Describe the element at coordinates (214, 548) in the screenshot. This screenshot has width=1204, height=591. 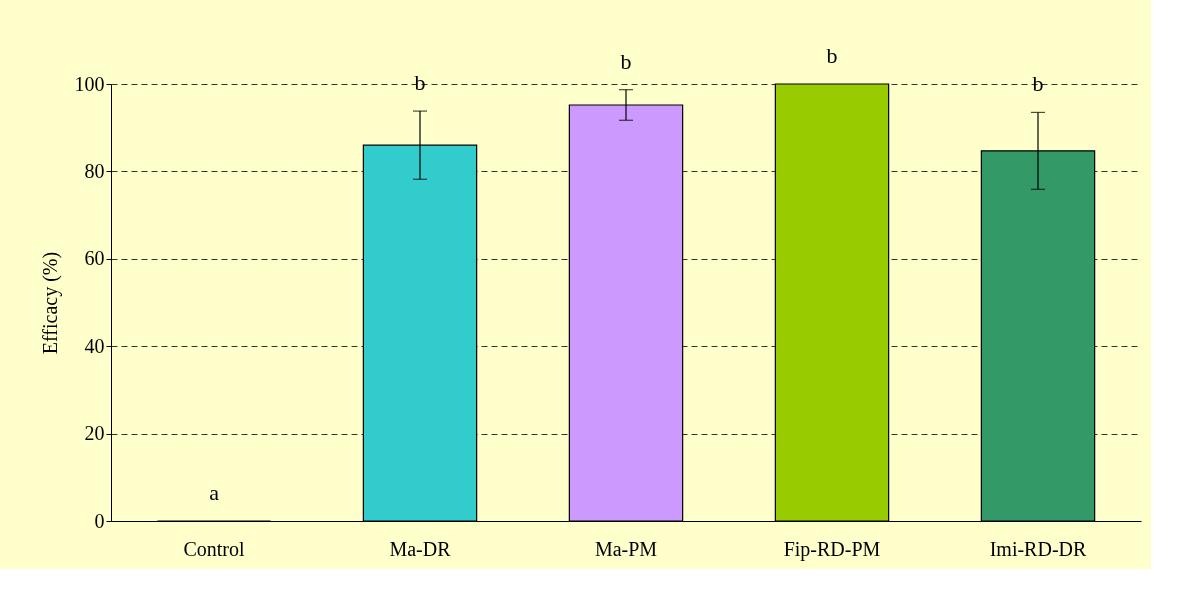
I see `x-tick-label: Control` at that location.